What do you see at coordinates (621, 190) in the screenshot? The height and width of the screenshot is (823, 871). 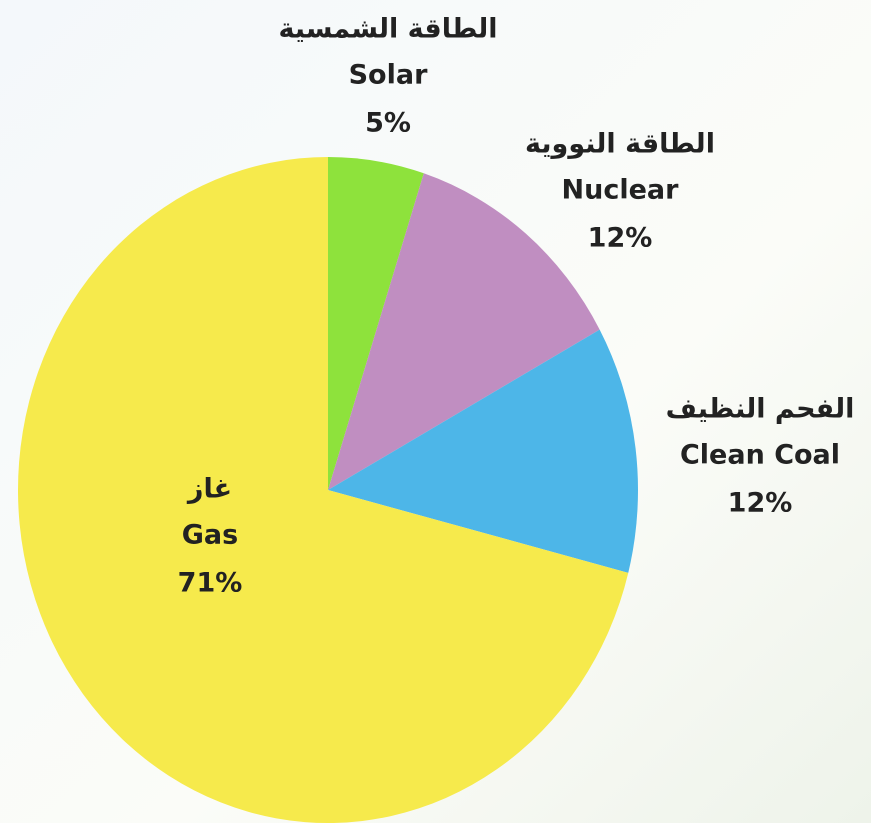 I see `category-label: Nuclear` at bounding box center [621, 190].